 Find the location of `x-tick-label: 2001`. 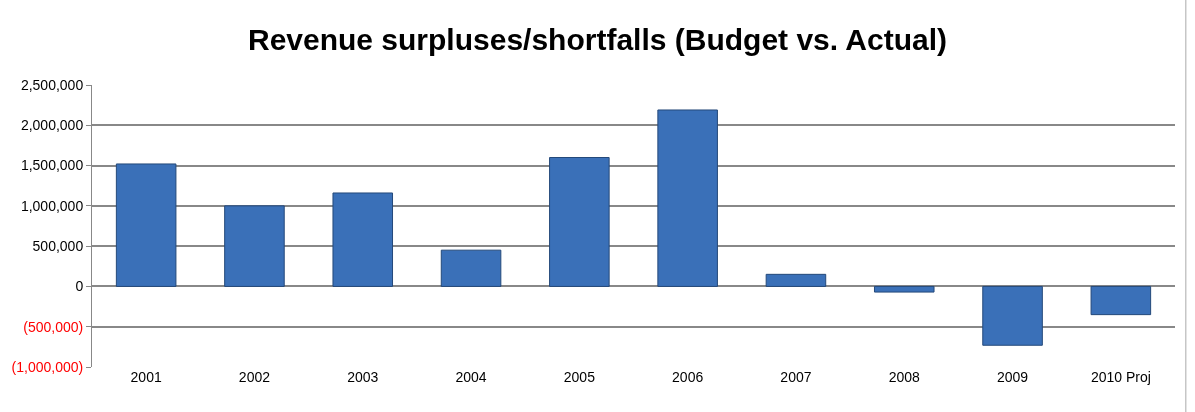

x-tick-label: 2001 is located at coordinates (146, 377).